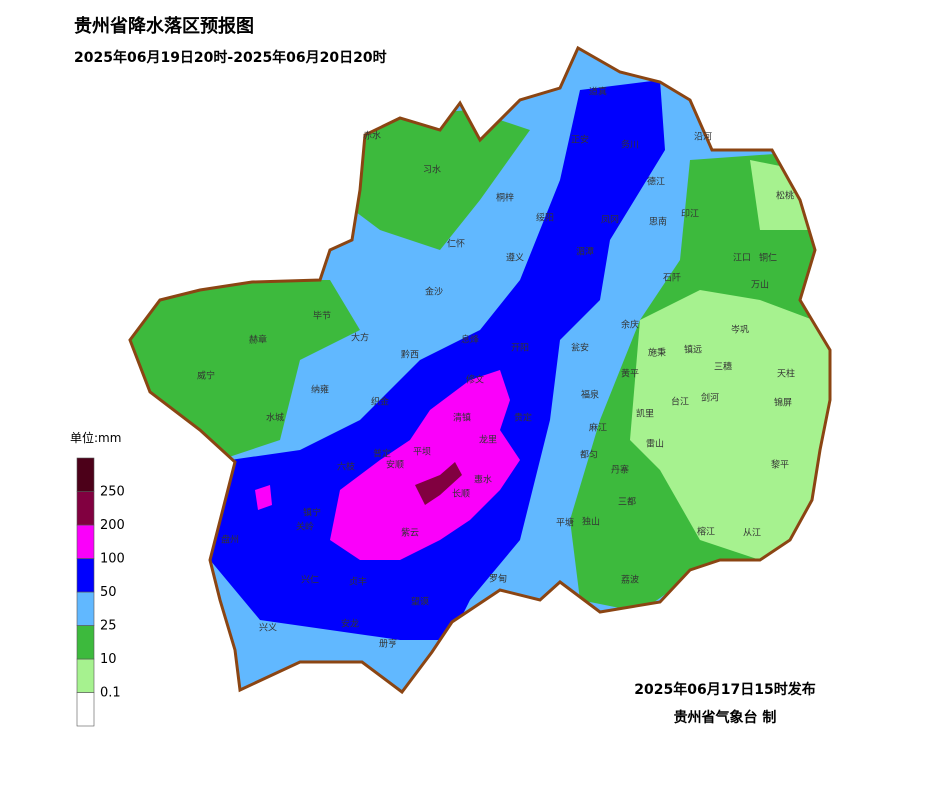 The image size is (939, 797). What do you see at coordinates (620, 470) in the screenshot?
I see `county-label: 丹寨` at bounding box center [620, 470].